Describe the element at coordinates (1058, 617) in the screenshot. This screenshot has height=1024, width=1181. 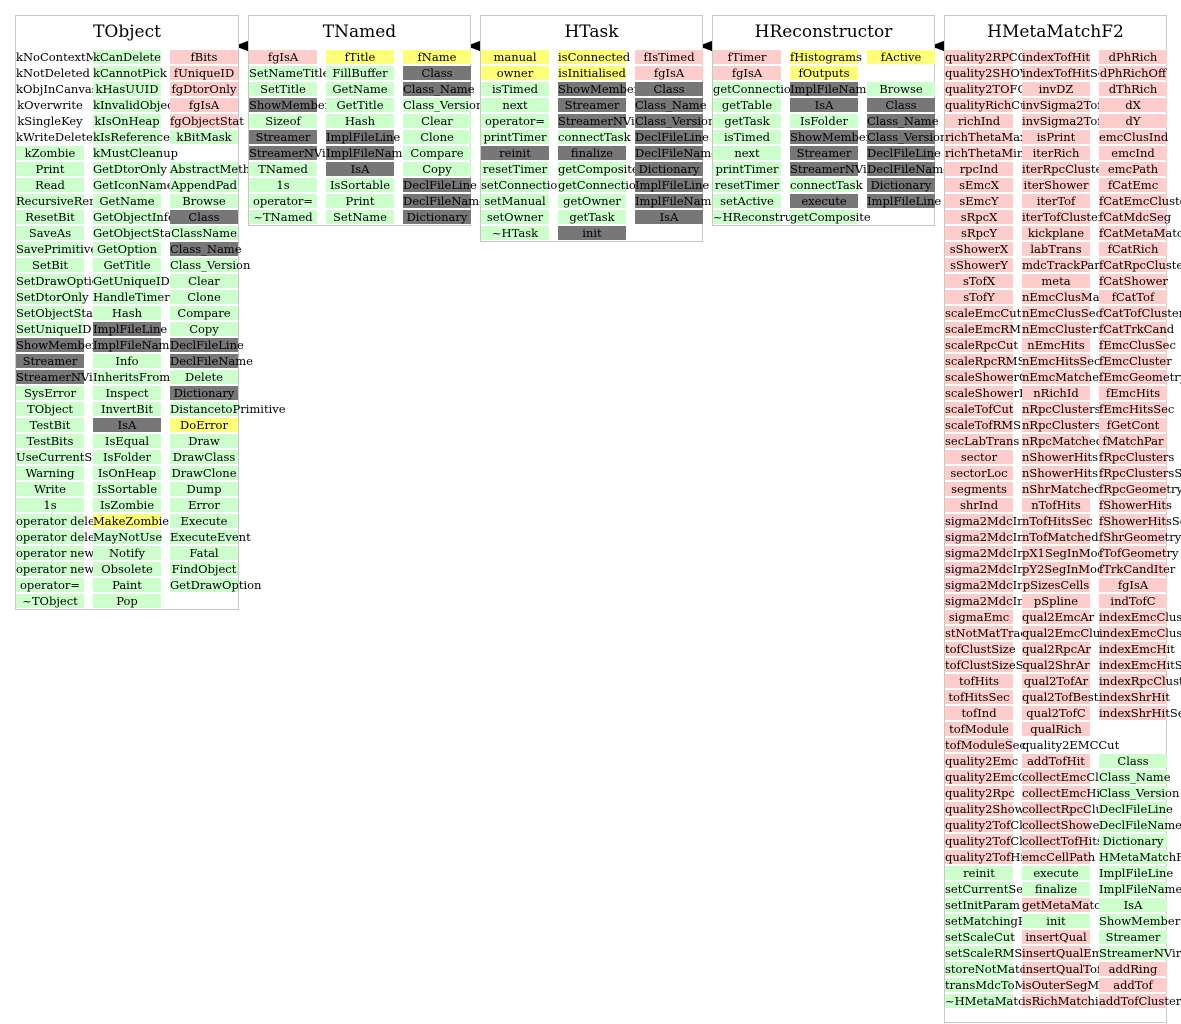
I see `class-member: qual2EmcAr` at that location.